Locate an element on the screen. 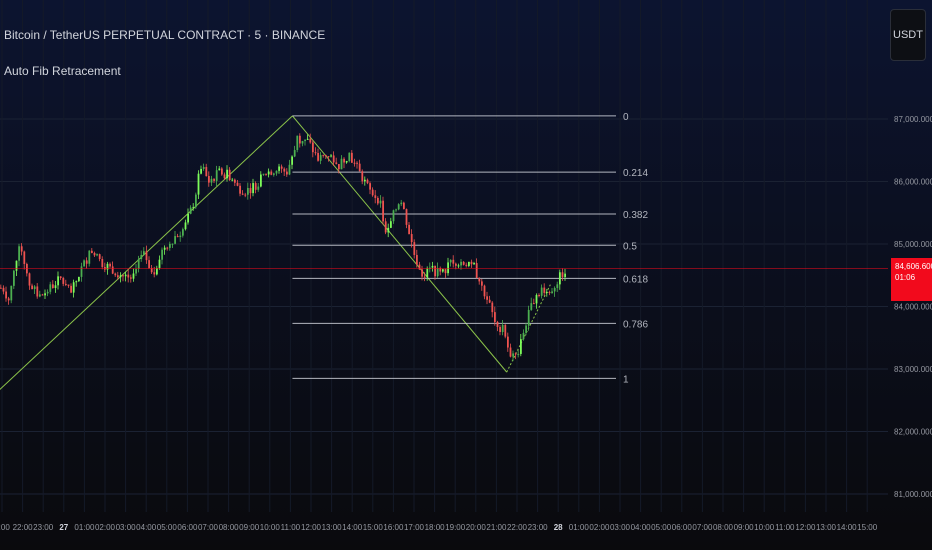  indicator-label: Auto Fib Retracement is located at coordinates (62, 71).